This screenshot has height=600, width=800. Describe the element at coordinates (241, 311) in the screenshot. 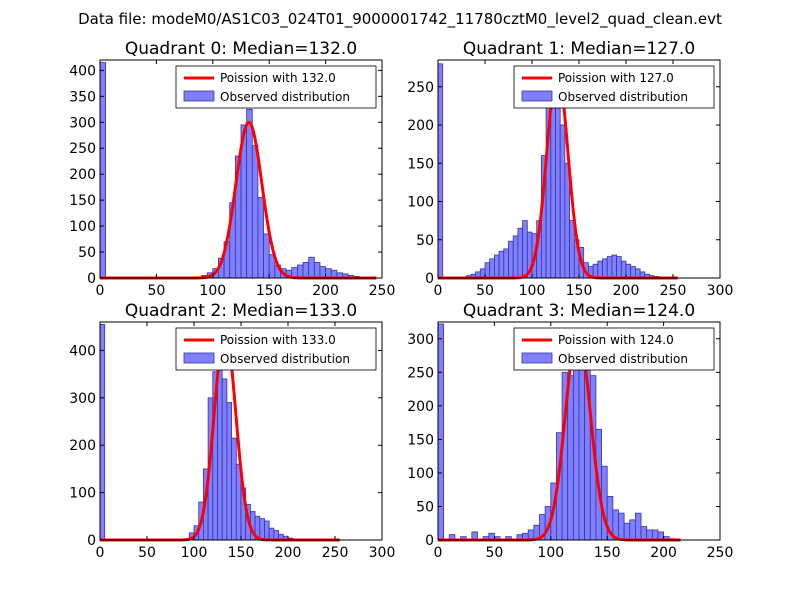

I see `subplot-title: Quadrant 2: Median=133.0` at that location.